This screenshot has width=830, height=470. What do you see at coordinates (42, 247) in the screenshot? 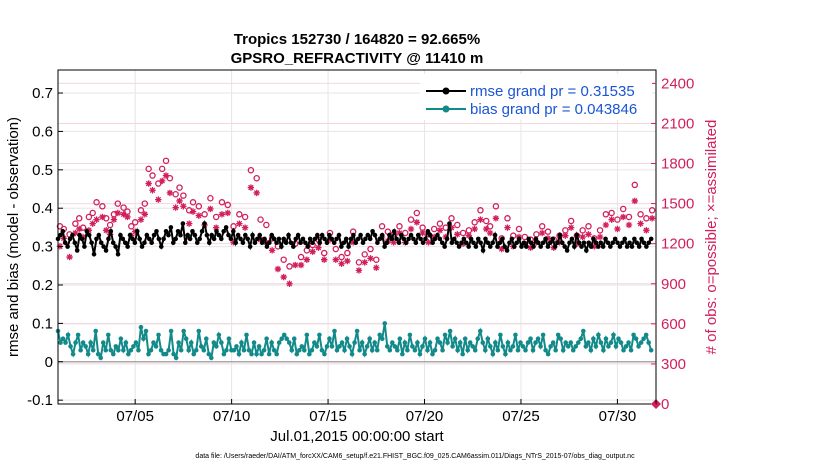
I see `y-tick-label: 0.3` at bounding box center [42, 247].